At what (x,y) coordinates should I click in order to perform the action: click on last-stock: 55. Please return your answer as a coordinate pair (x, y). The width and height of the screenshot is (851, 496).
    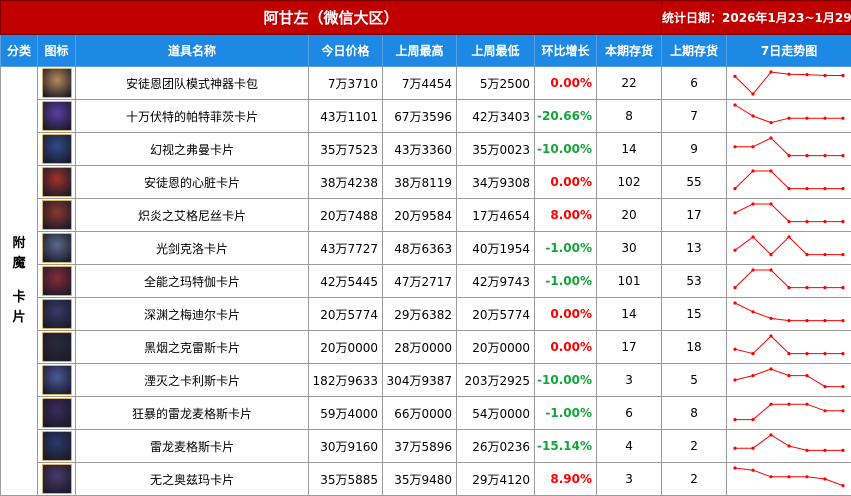
    Looking at the image, I should click on (694, 182).